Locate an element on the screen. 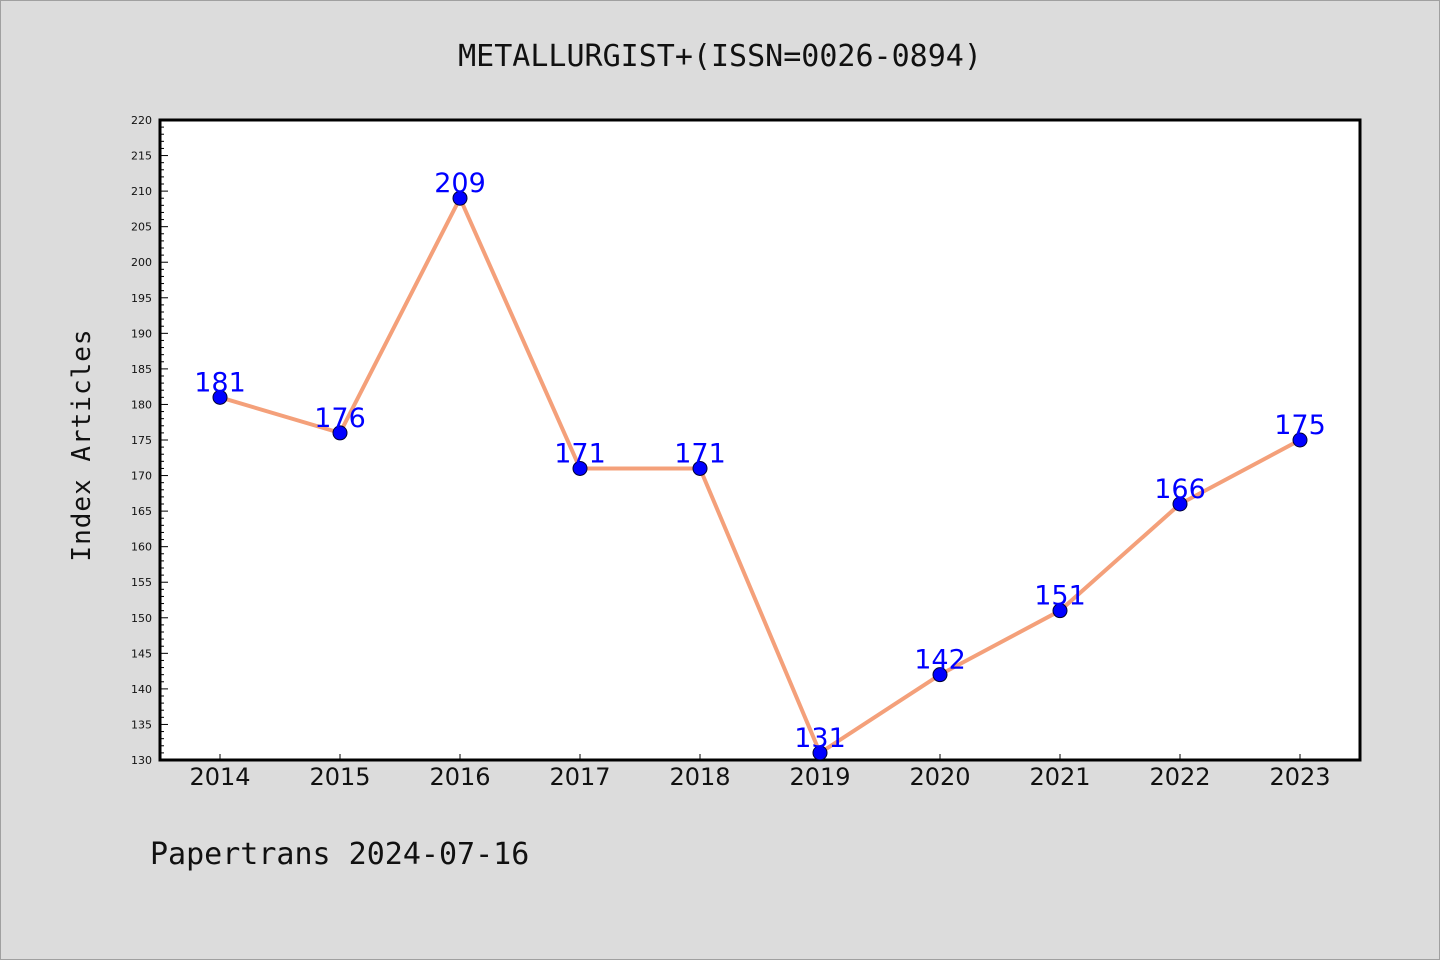  x-axis: 2014 2015 2016 2017 2018 2019 2020 2021 2022 2023 is located at coordinates (760, 772).